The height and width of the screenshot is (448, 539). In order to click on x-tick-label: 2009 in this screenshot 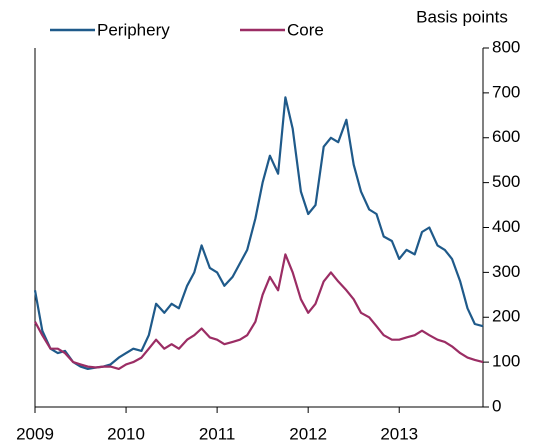, I will do `click(35, 433)`.